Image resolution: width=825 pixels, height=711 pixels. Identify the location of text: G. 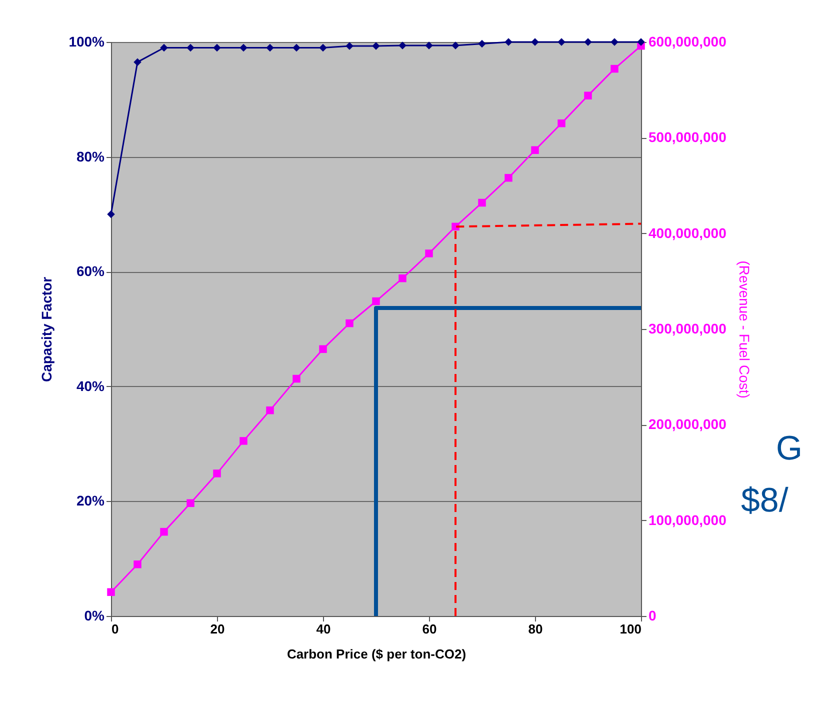
(789, 449).